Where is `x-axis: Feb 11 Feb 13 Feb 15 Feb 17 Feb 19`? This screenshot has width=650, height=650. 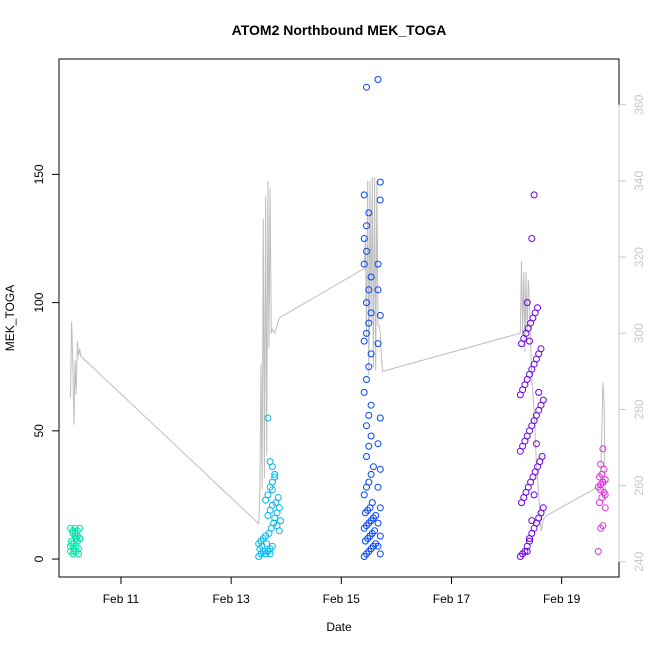
x-axis: Feb 11 Feb 13 Feb 15 Feb 17 Feb 19 is located at coordinates (342, 591).